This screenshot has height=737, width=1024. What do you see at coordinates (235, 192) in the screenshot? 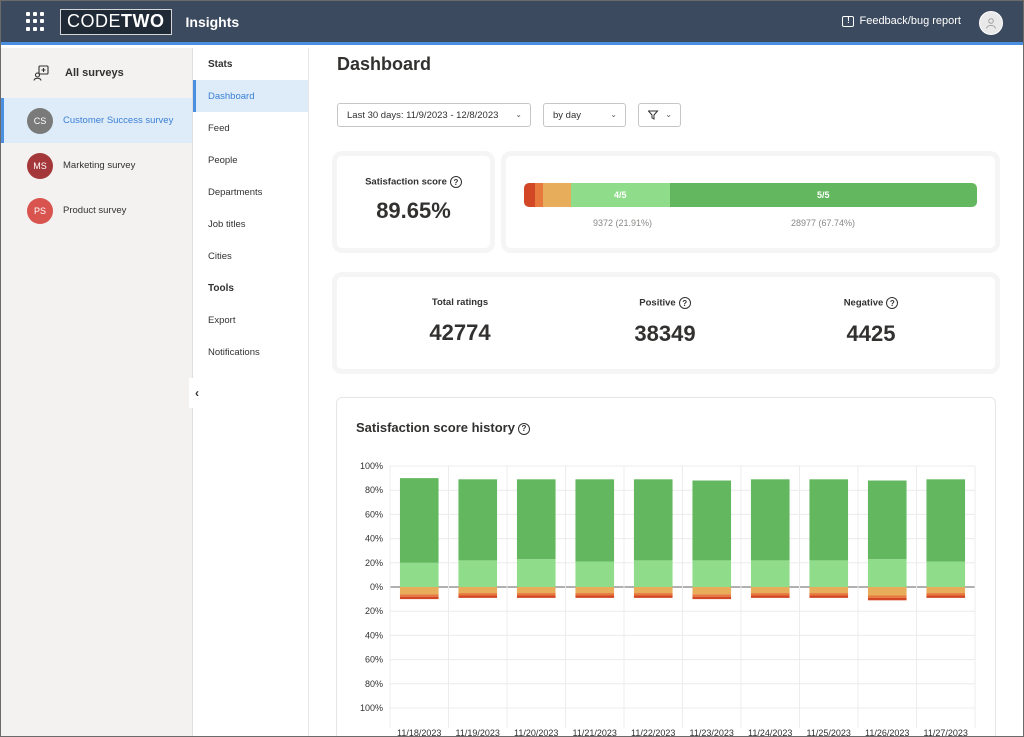
I see `nav-item-departments: Departments` at bounding box center [235, 192].